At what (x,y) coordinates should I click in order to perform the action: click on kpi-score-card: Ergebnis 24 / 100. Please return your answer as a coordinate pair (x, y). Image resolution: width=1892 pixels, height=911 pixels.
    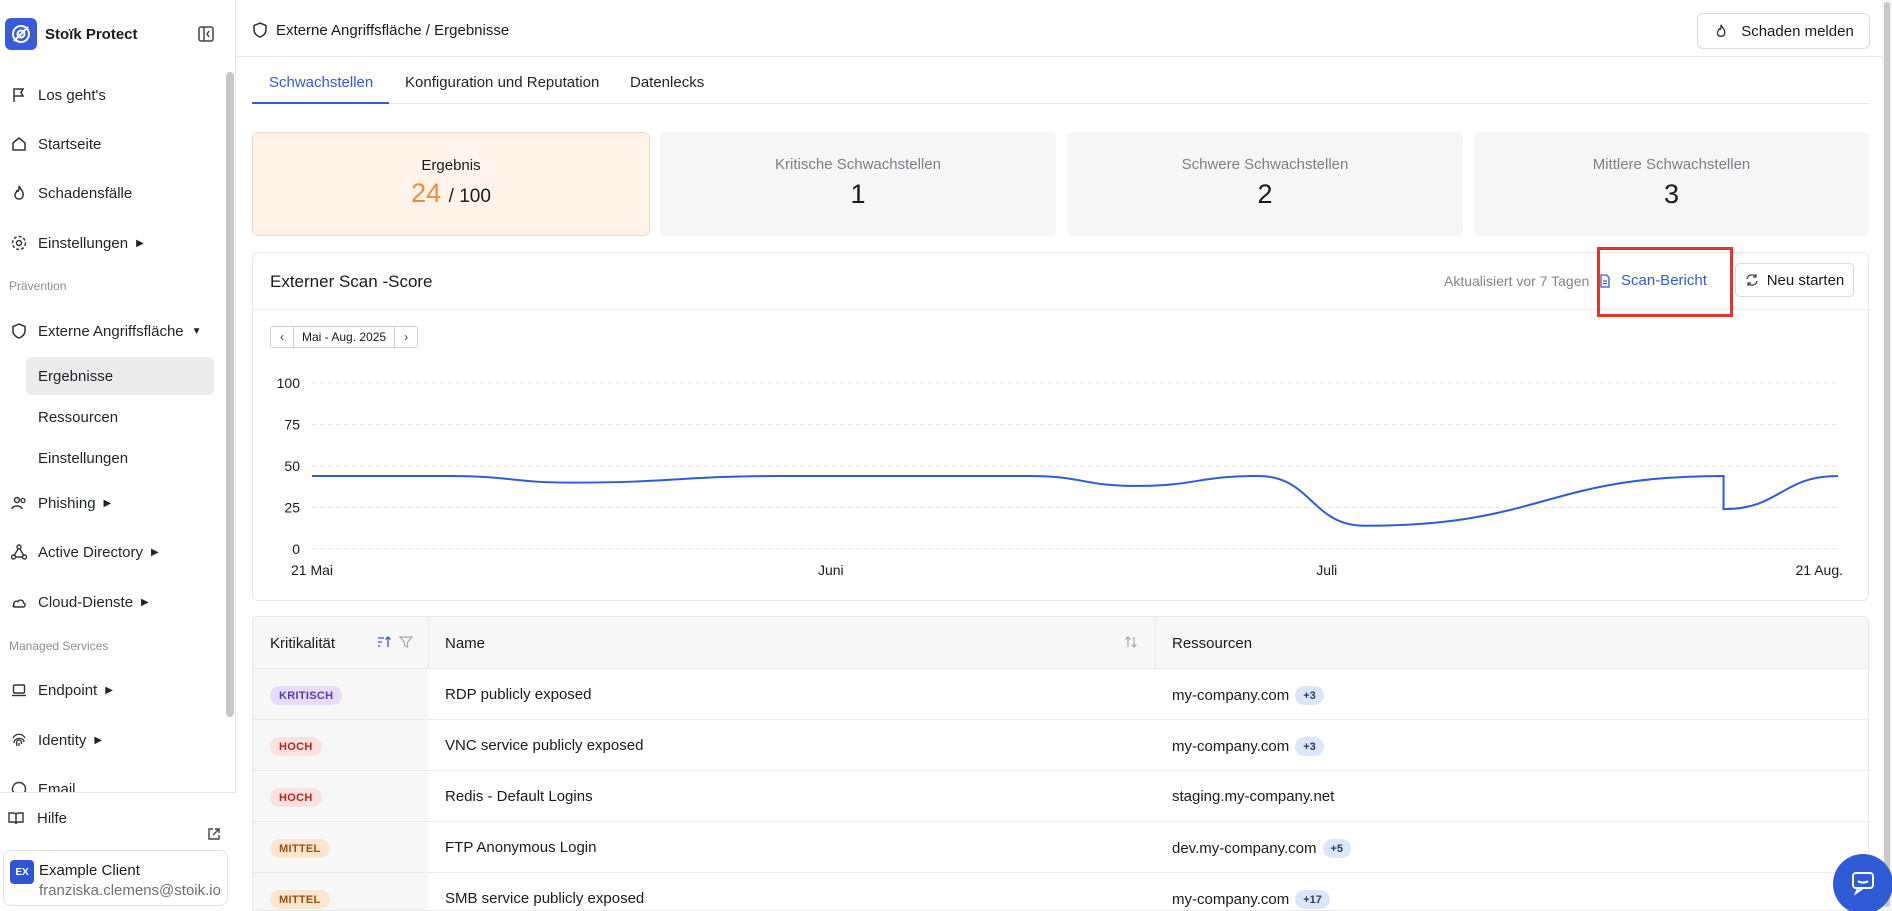
    Looking at the image, I should click on (451, 184).